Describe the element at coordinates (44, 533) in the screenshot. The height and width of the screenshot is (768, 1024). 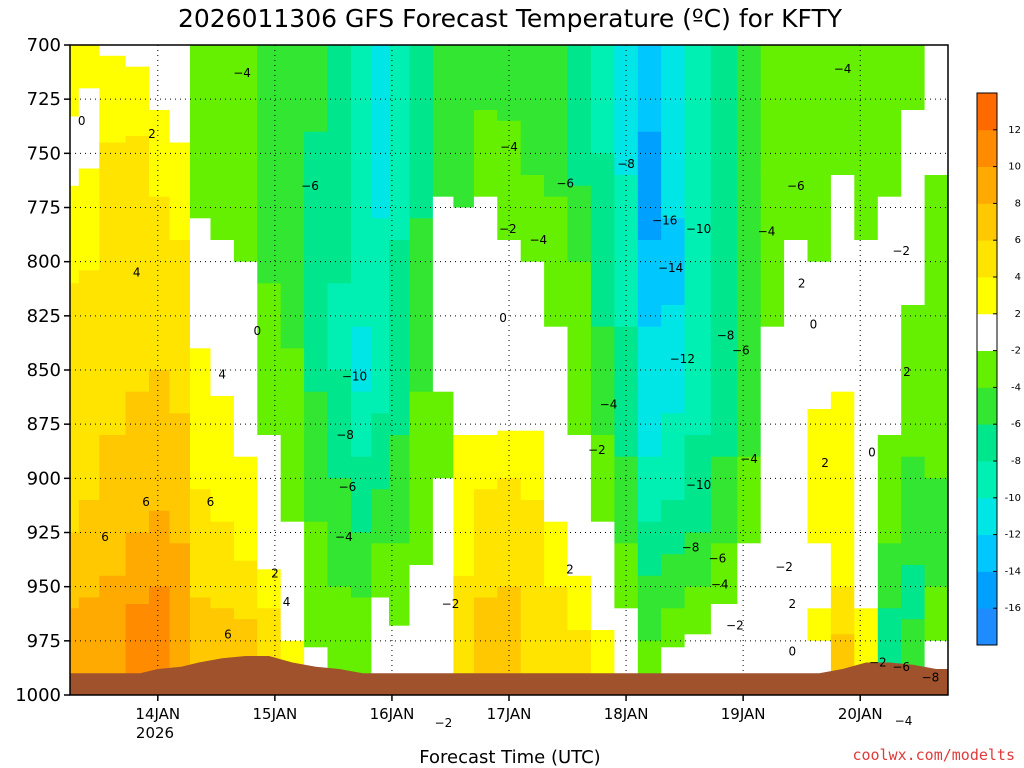
I see `y-tick-label: 925` at that location.